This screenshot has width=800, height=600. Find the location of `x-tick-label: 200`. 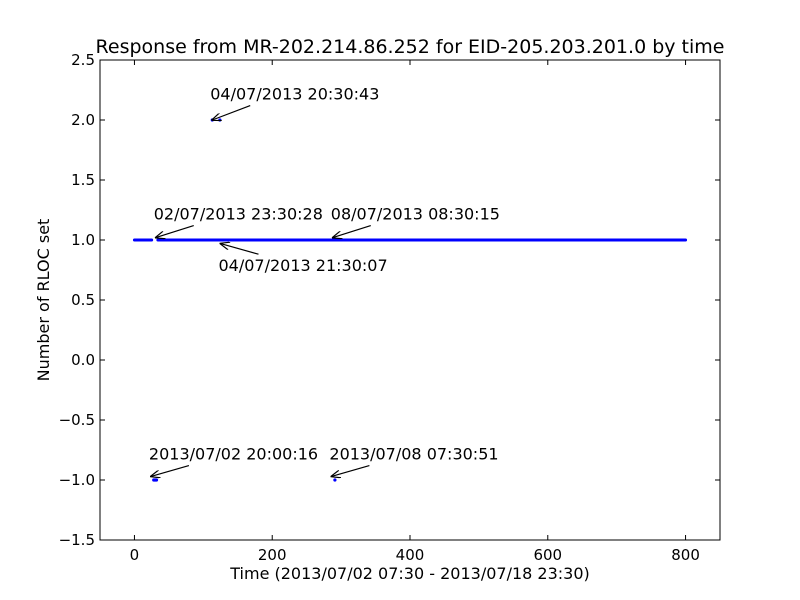

x-tick-label: 200 is located at coordinates (272, 555).